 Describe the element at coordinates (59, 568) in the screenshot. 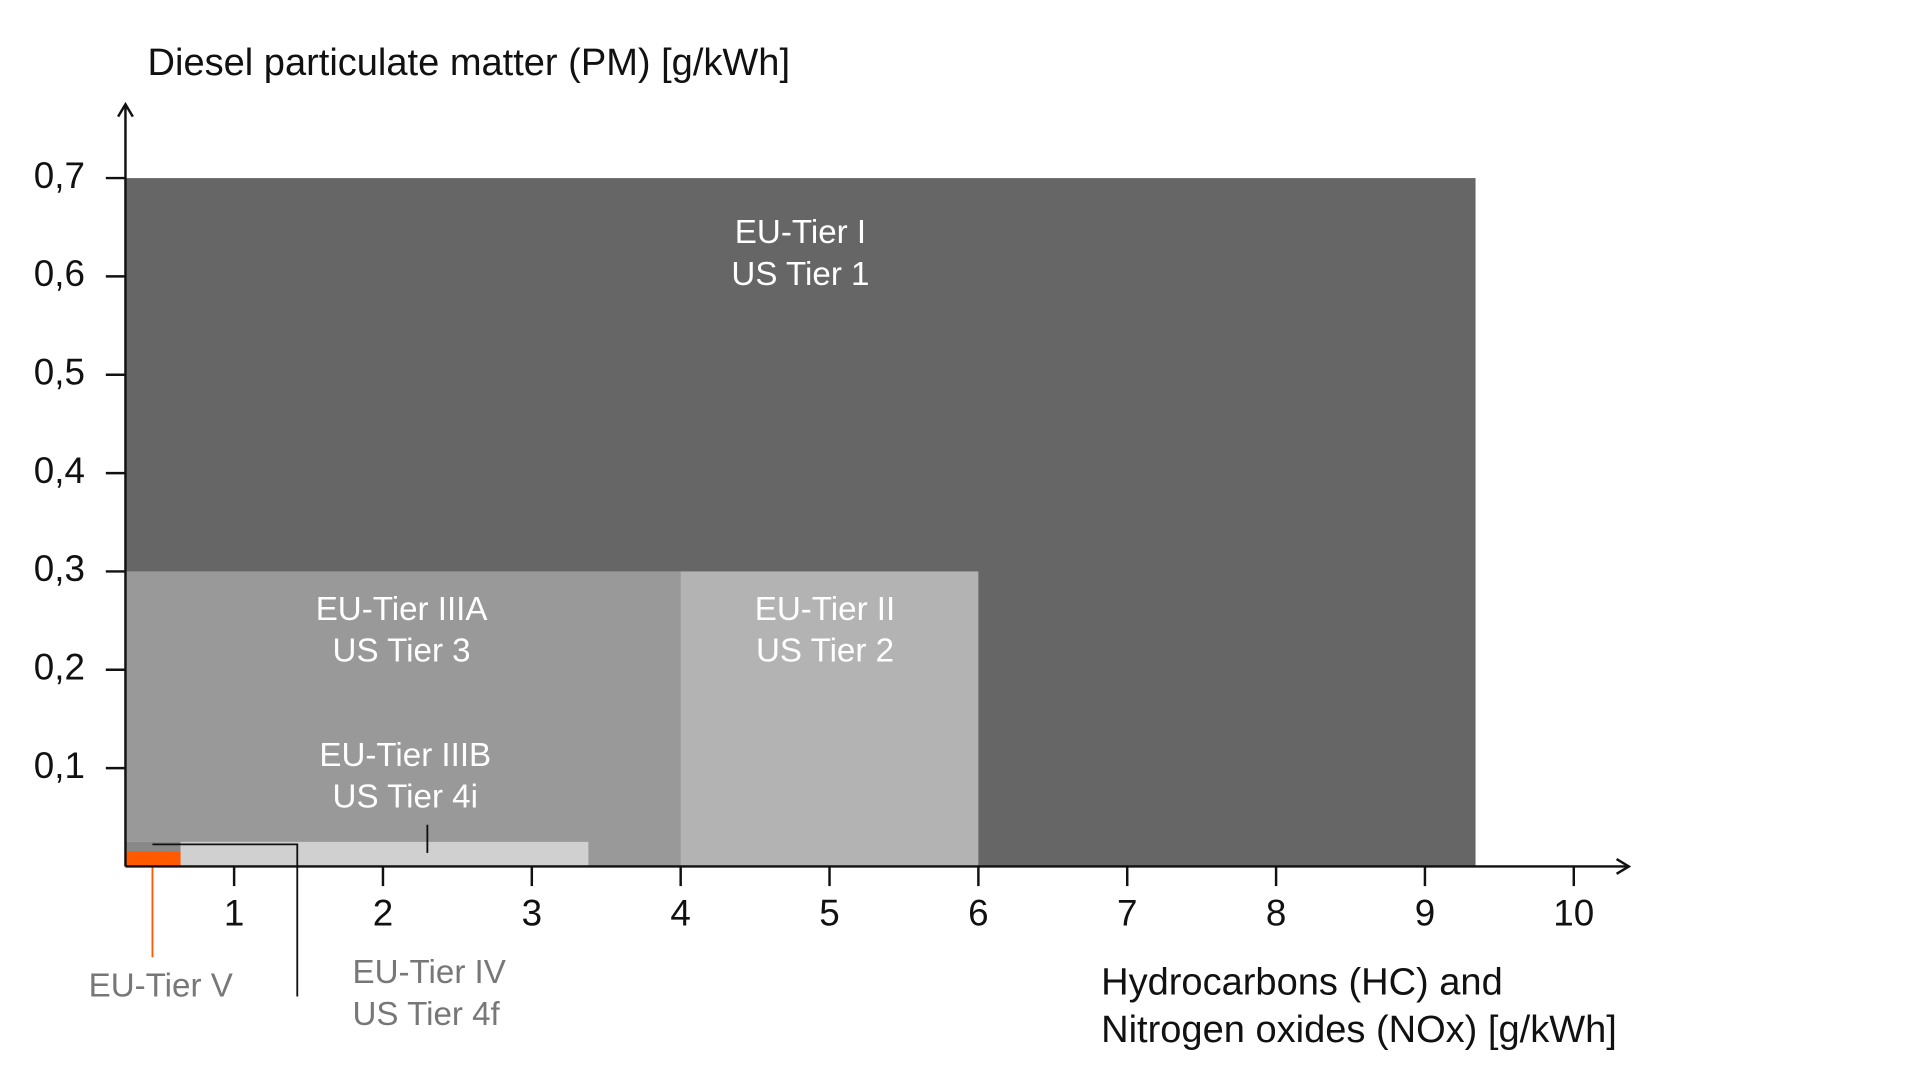

I see `y-tick-label: 0,3` at that location.